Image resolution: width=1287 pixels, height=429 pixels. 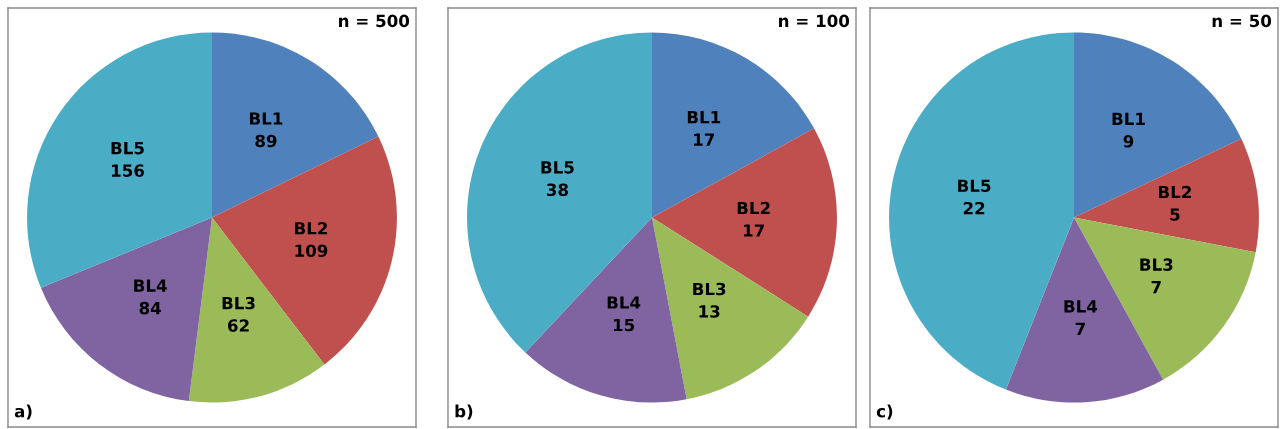 I want to click on text: n = 500, so click(x=374, y=21).